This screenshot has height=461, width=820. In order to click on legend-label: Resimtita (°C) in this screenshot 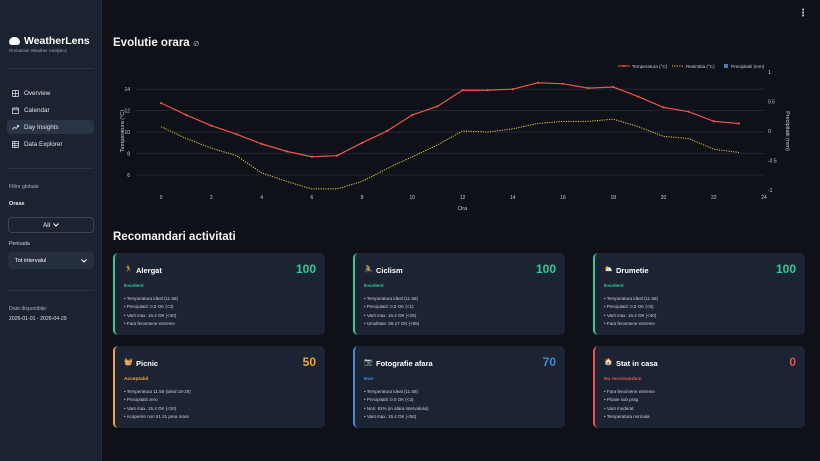, I will do `click(700, 66)`.